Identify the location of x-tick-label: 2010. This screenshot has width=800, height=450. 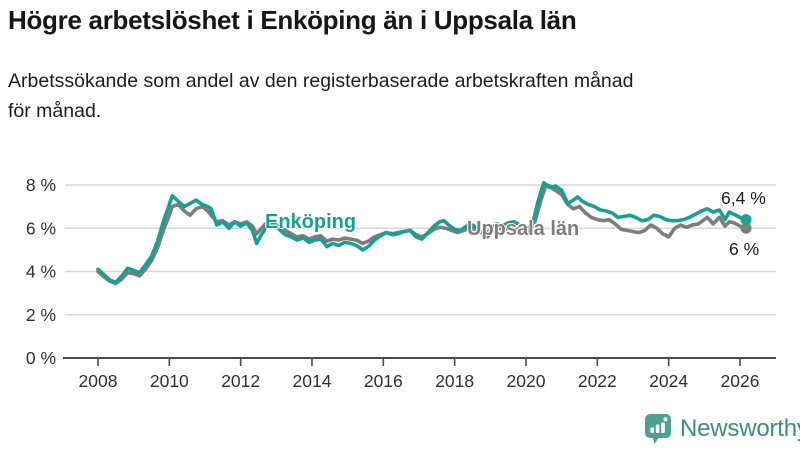
(169, 381).